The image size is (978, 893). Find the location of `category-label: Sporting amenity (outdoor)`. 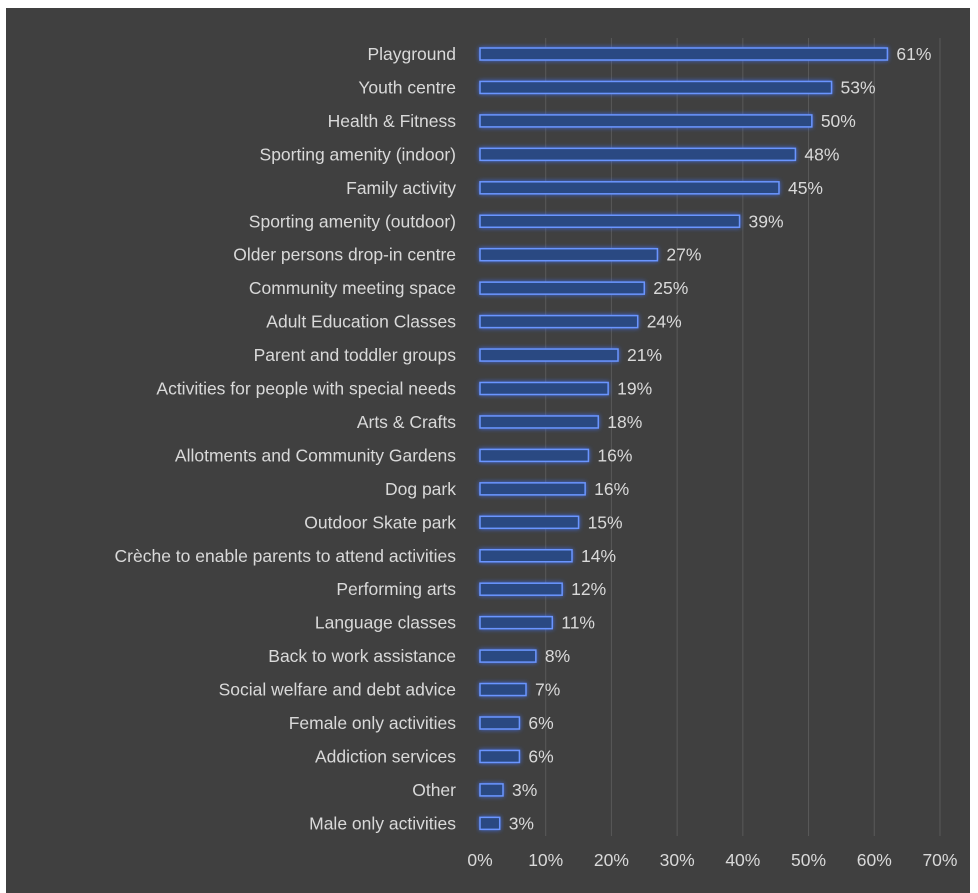

category-label: Sporting amenity (outdoor) is located at coordinates (352, 221).